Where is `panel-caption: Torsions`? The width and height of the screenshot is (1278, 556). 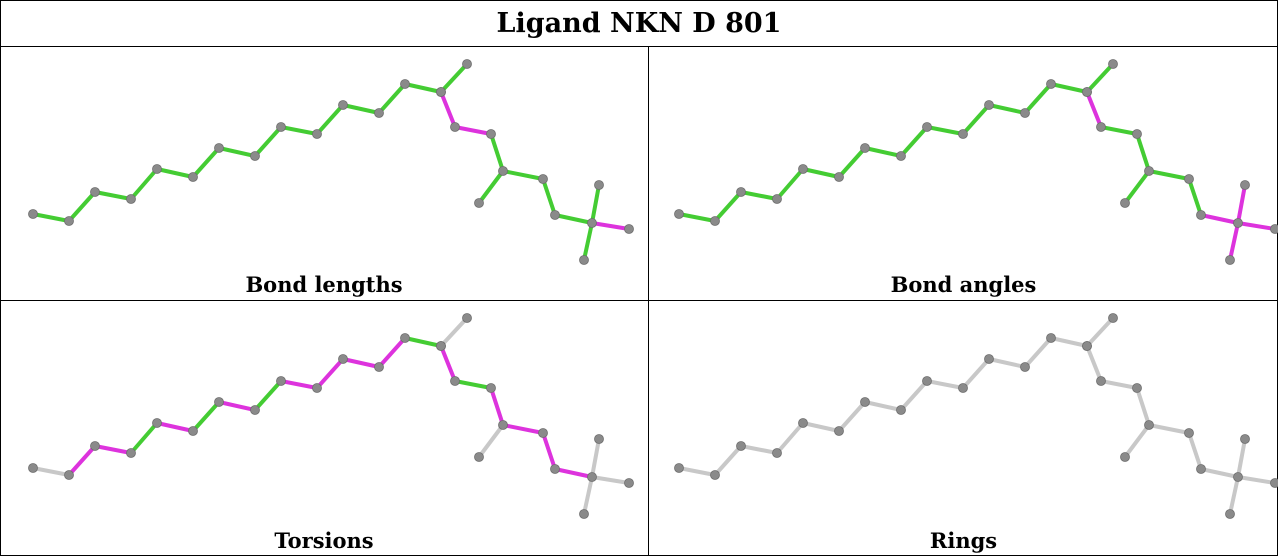
panel-caption: Torsions is located at coordinates (324, 540).